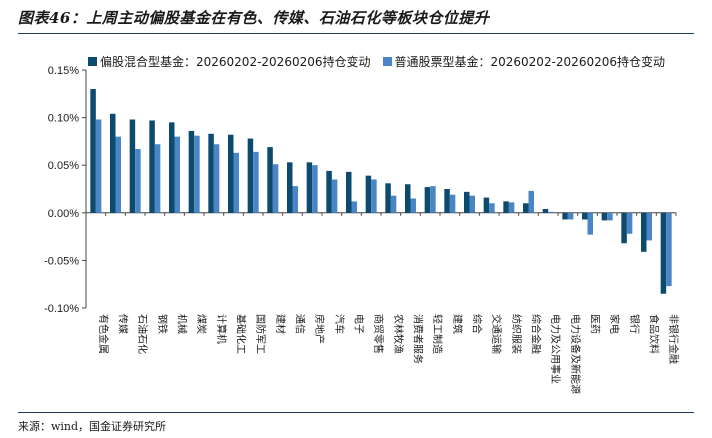  I want to click on x-category-label: 交通运输, so click(496, 334).